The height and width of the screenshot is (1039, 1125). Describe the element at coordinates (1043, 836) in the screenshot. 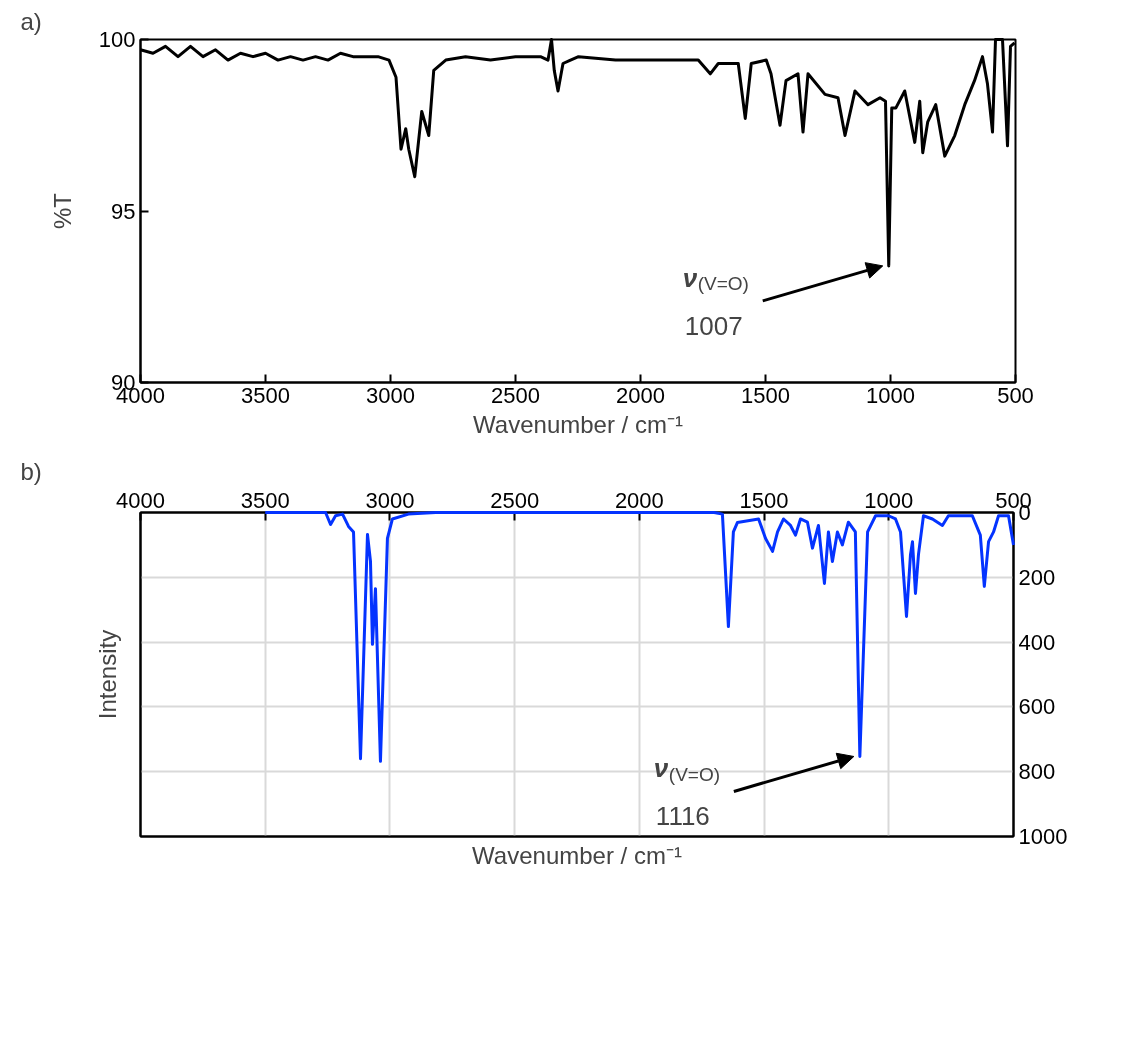

I see `y-tick-label: 1000` at that location.